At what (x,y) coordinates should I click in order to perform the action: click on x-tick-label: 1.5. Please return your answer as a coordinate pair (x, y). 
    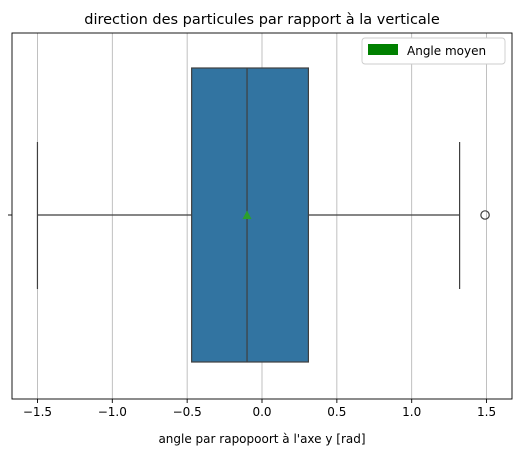
    Looking at the image, I should click on (486, 412).